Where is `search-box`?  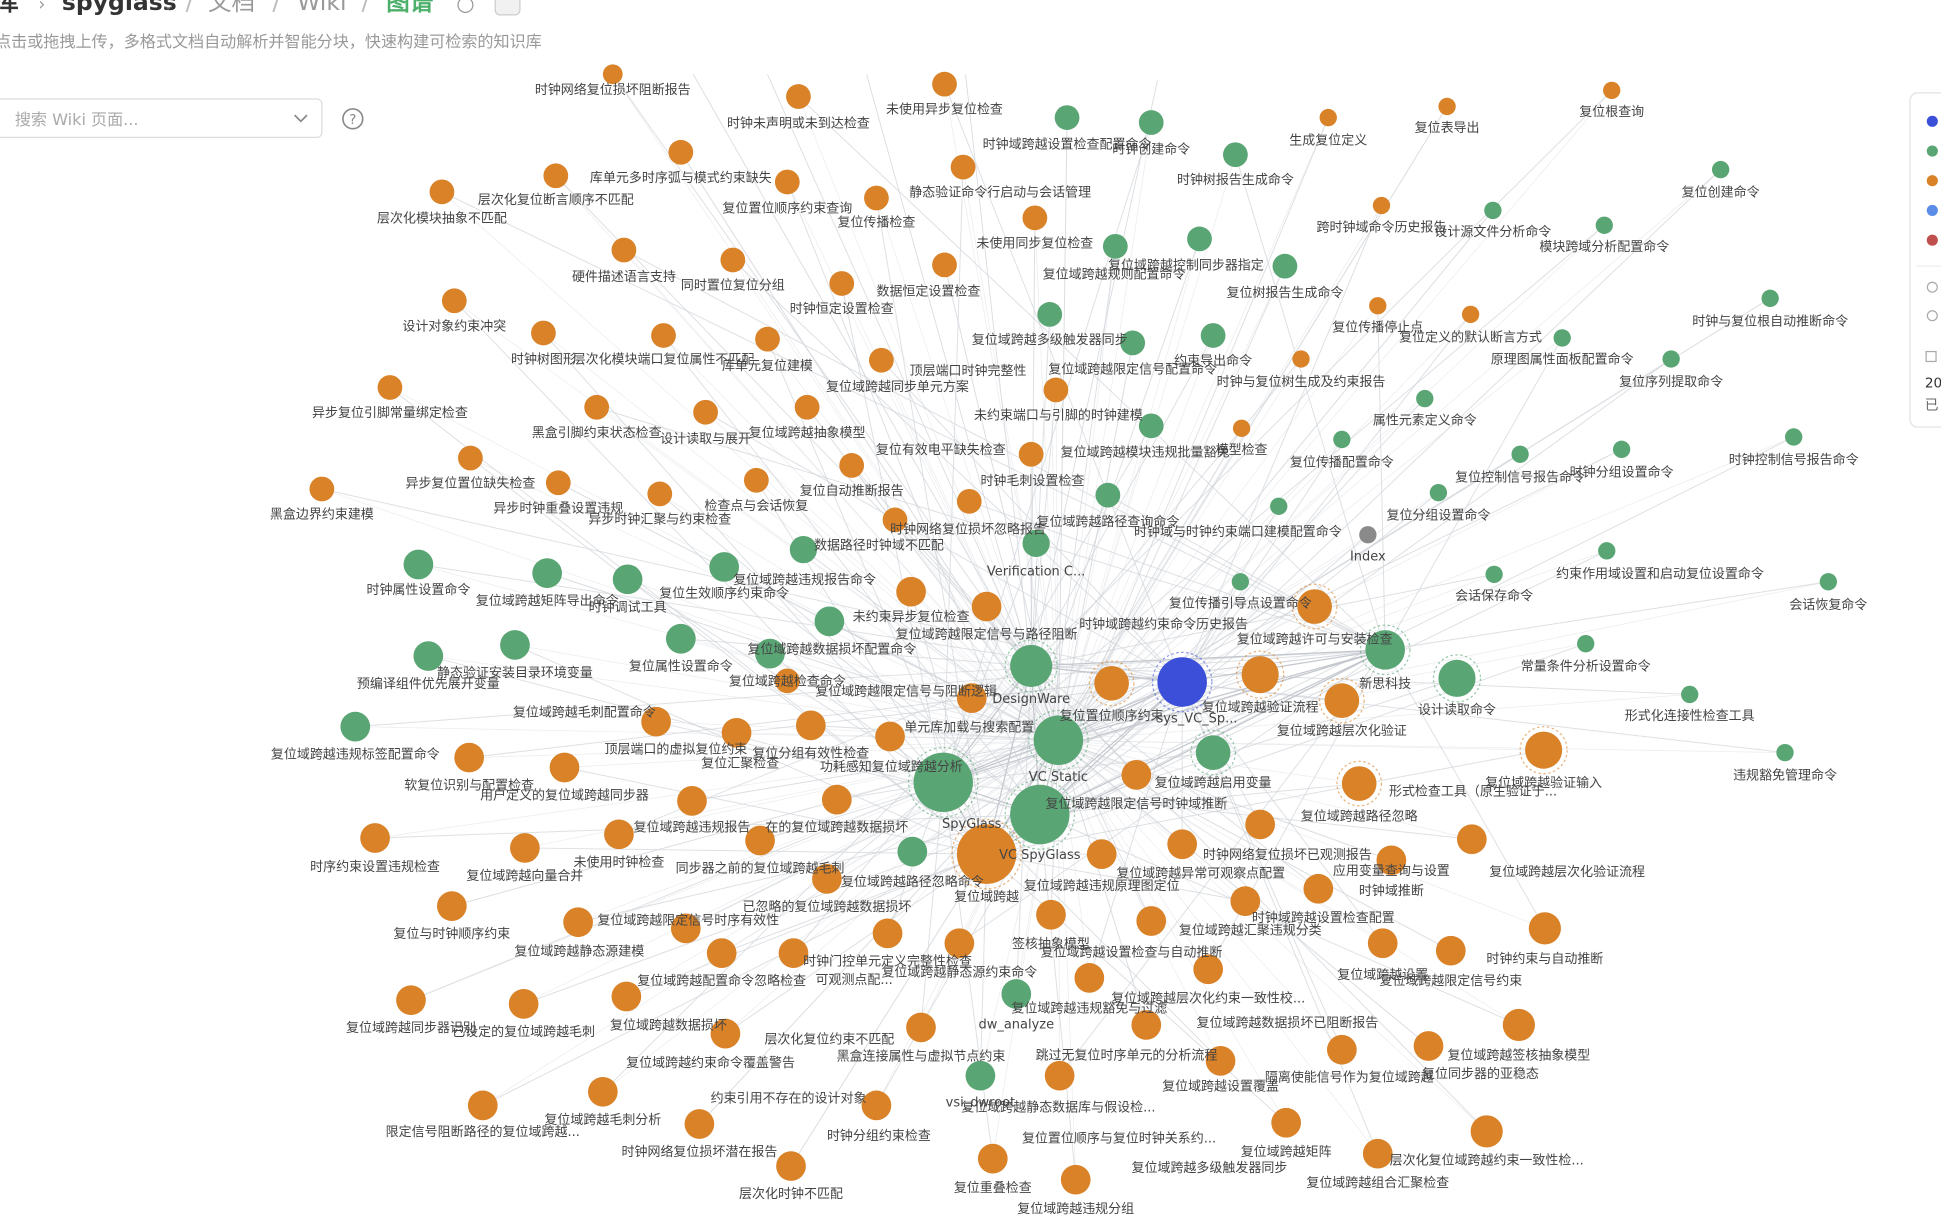 search-box is located at coordinates (161, 118).